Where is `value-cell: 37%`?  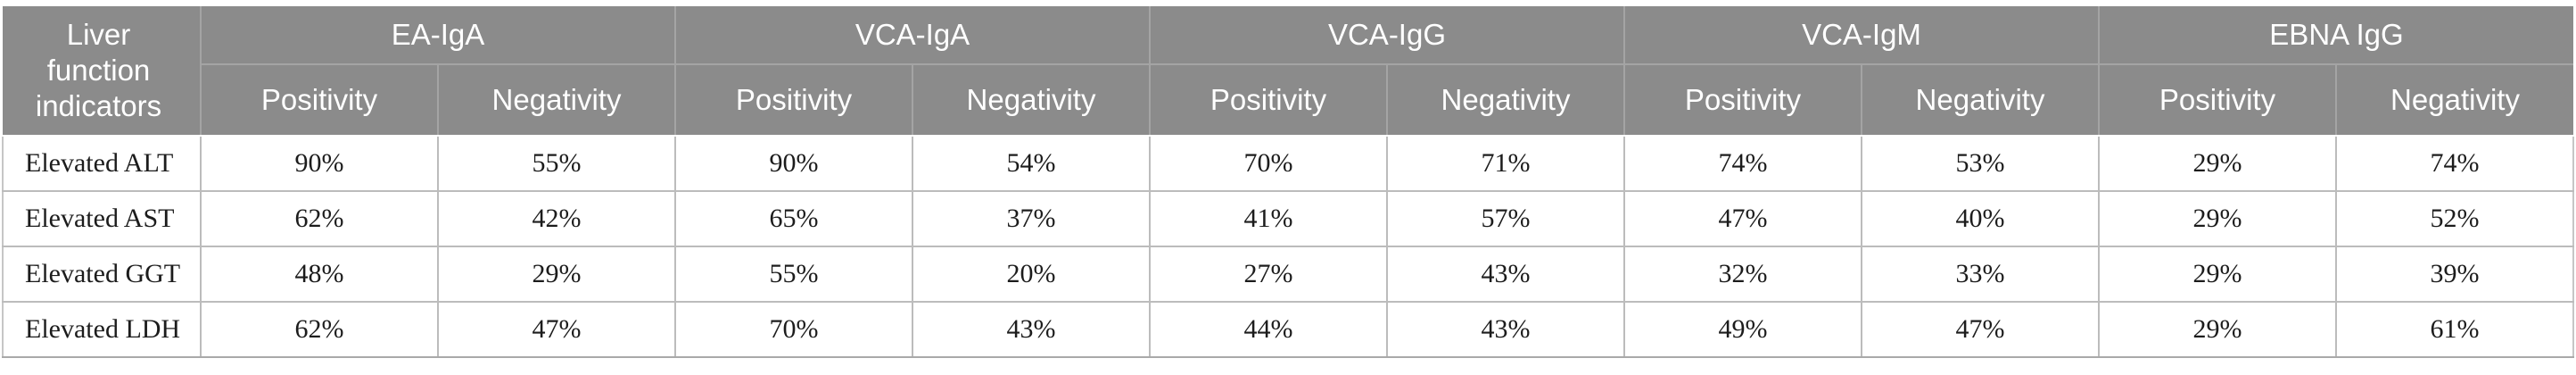
value-cell: 37% is located at coordinates (1031, 219).